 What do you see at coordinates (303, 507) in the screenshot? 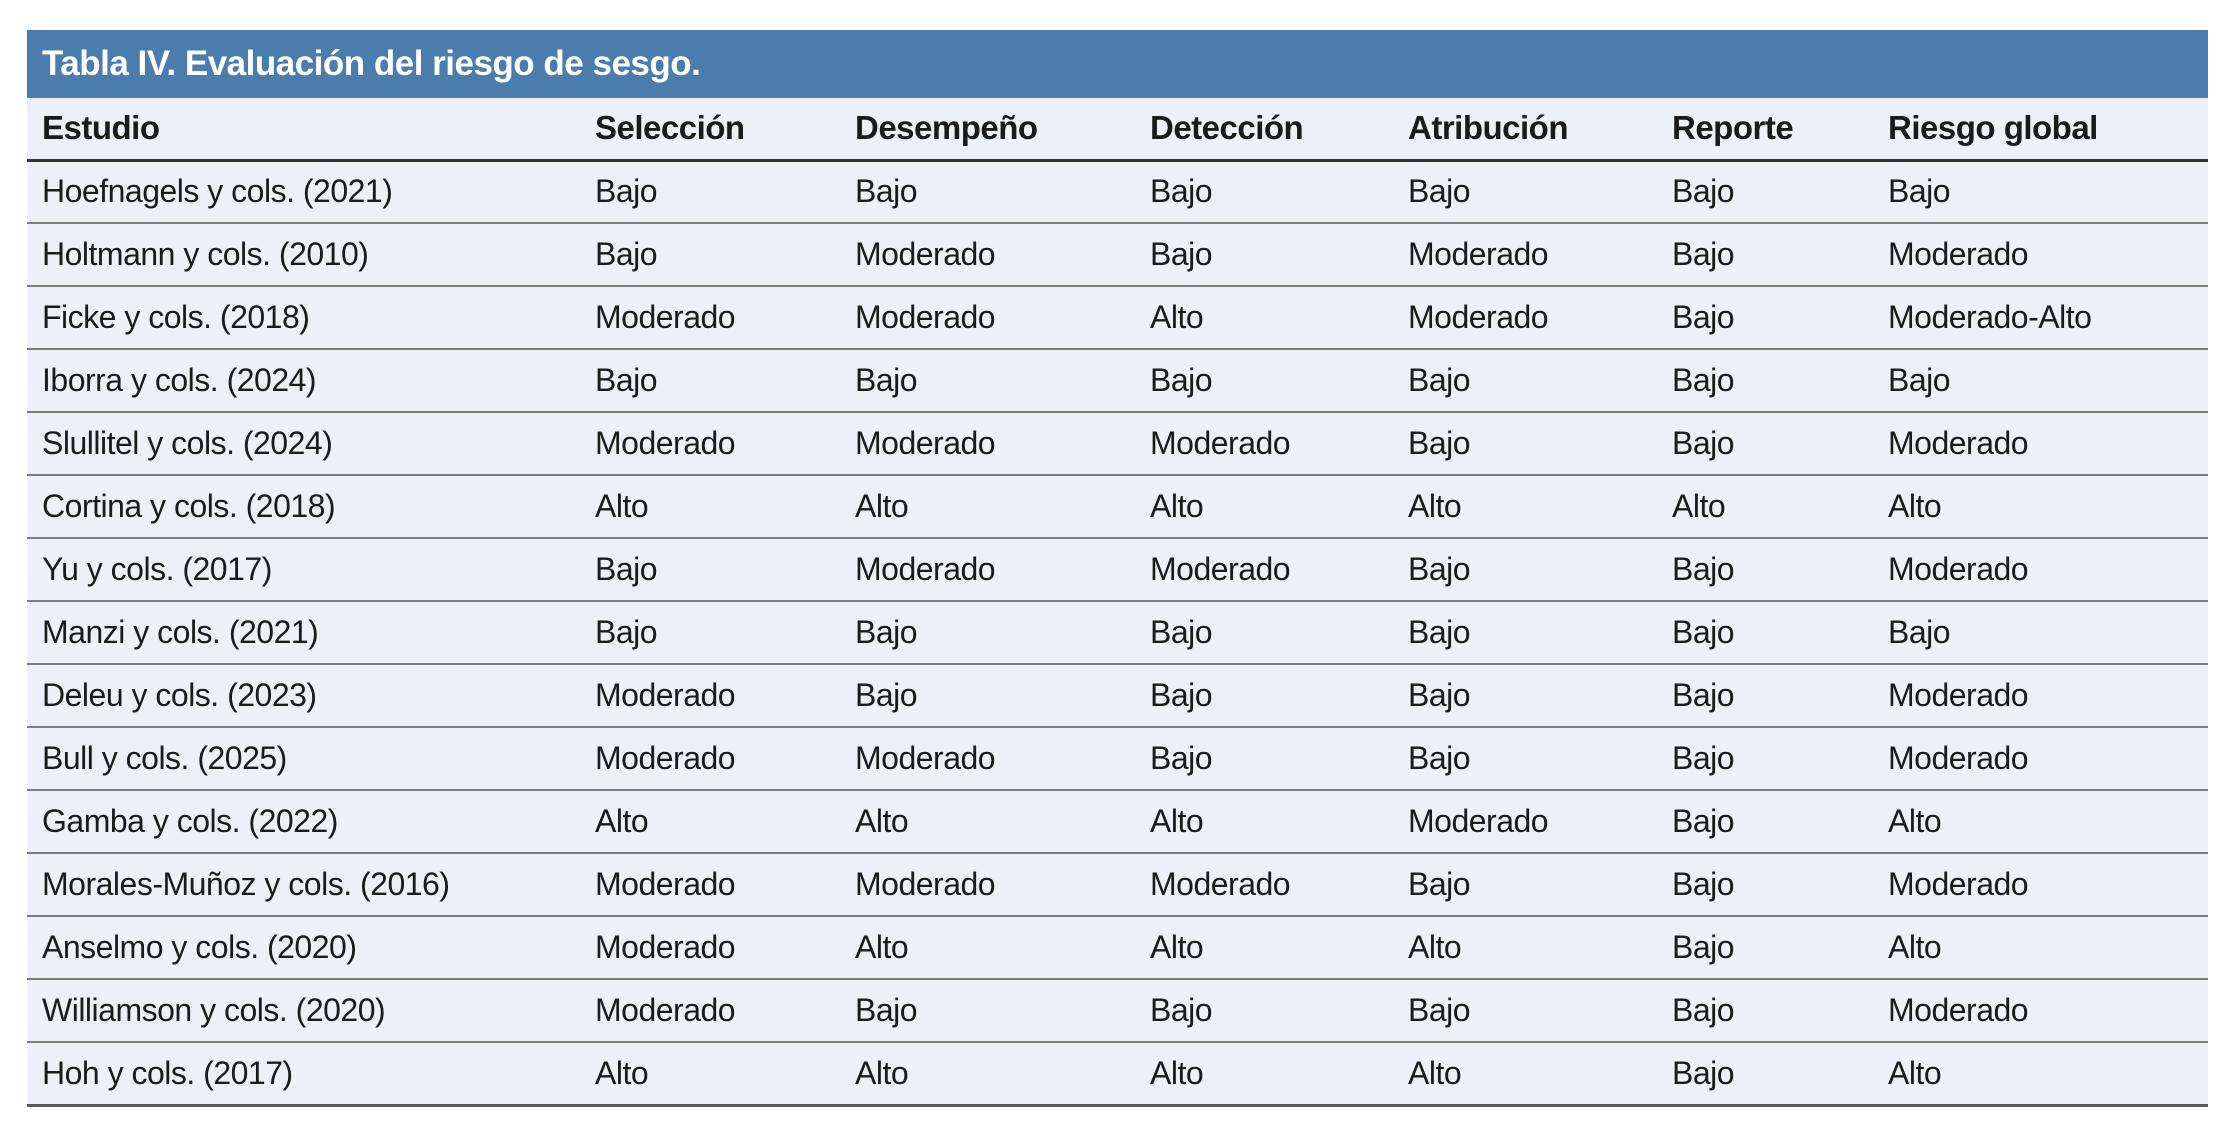
I see `cell-estudio: Cortina y cols. (2018)` at bounding box center [303, 507].